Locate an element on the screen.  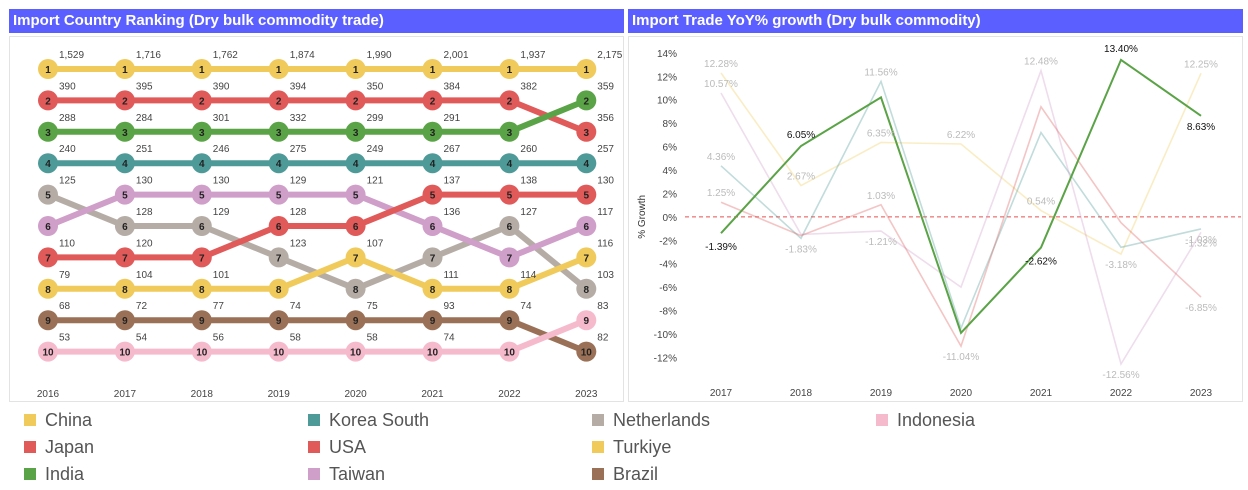
rank-marker-china is located at coordinates (201, 69).